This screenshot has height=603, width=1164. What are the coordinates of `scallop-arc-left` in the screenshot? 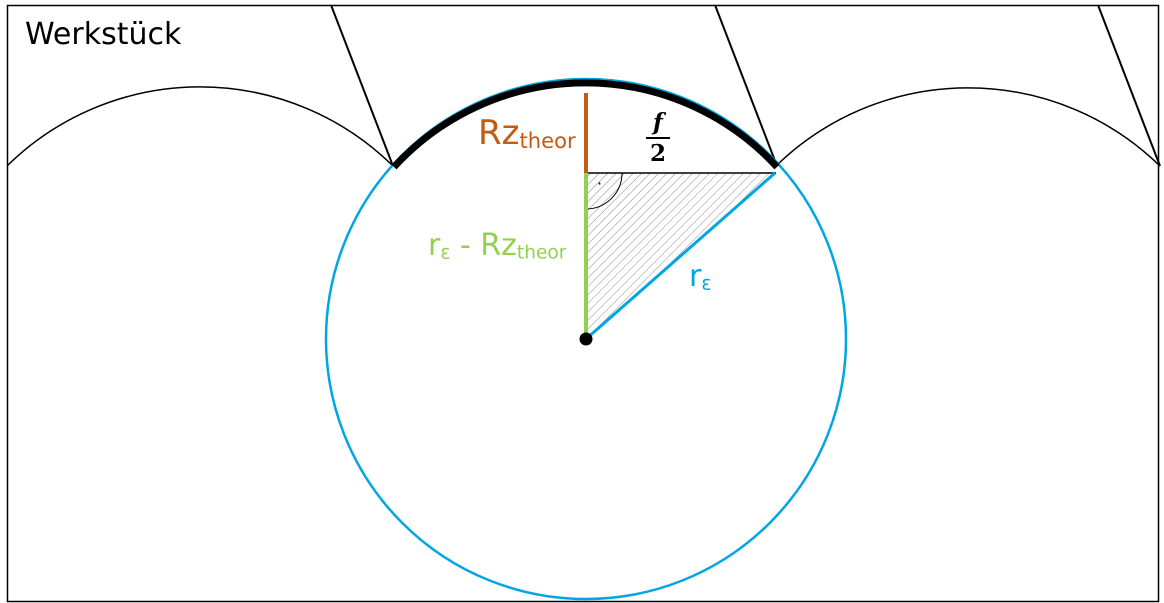 It's located at (200, 126).